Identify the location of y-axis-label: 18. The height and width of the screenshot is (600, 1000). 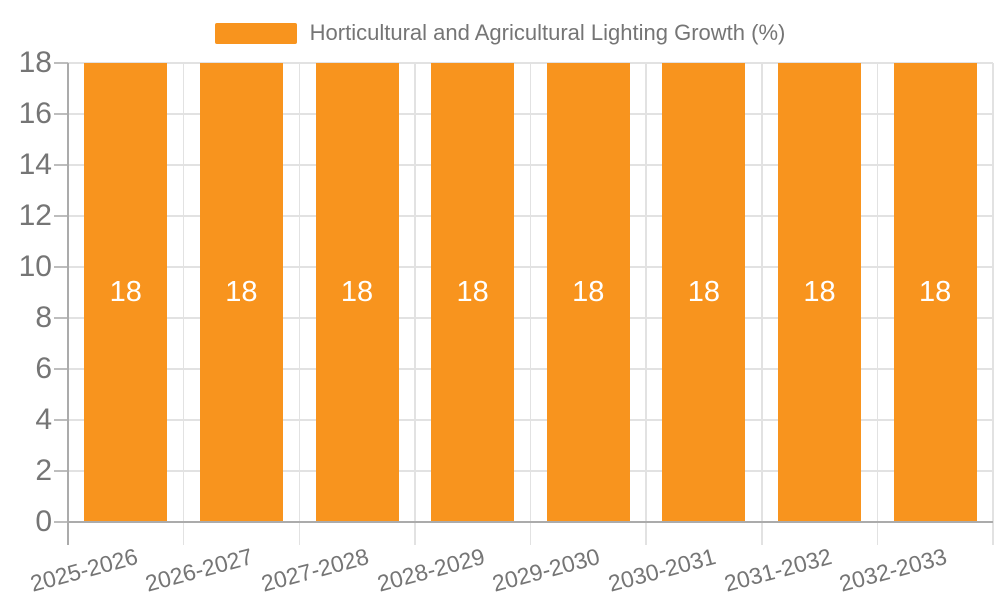
(35, 62).